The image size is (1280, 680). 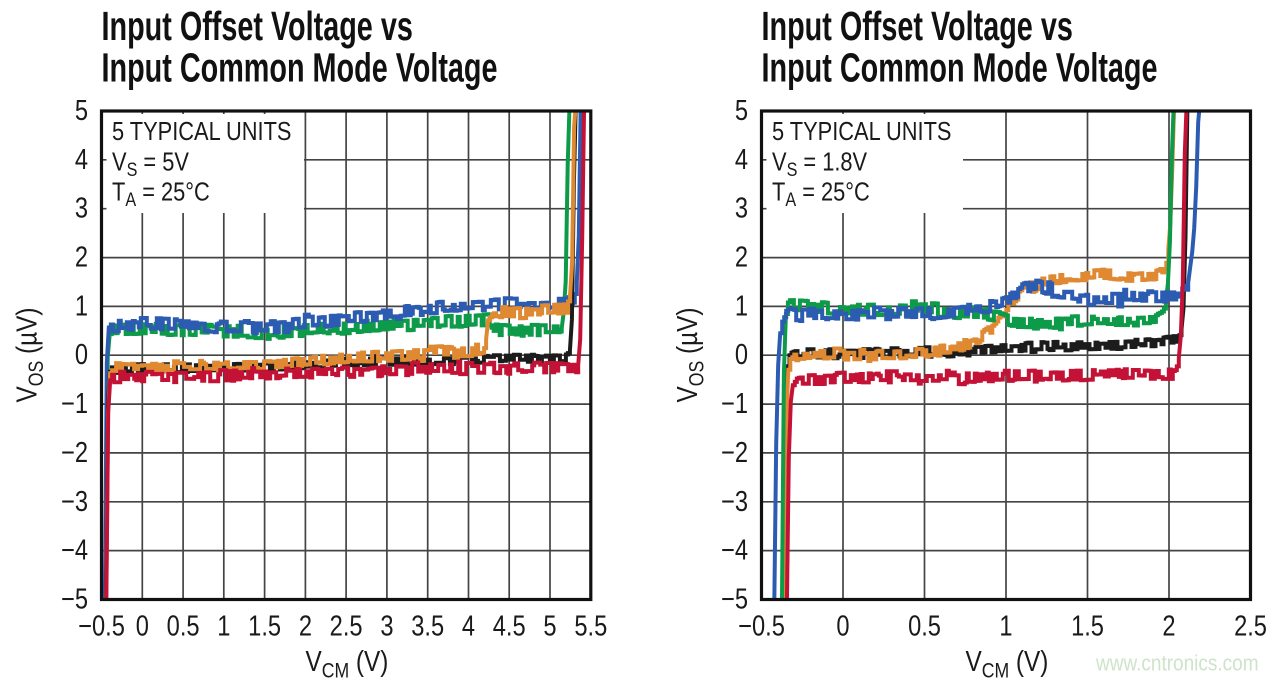 I want to click on svg-text: www.cntronics.com, so click(x=1176, y=663).